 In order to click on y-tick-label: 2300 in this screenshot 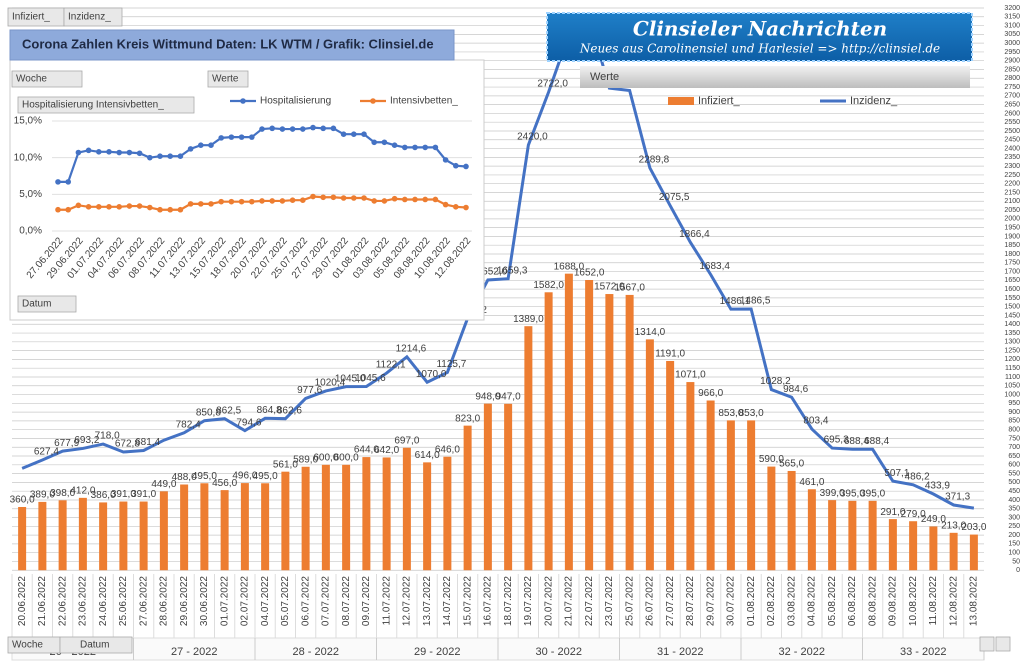, I will do `click(1012, 166)`.